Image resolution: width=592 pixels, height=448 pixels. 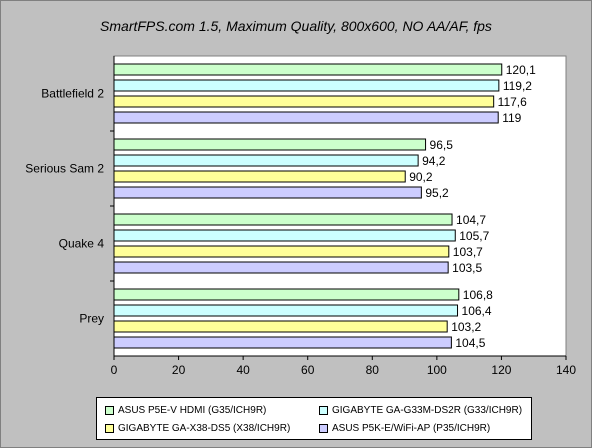 I want to click on data-label: 106,4, so click(x=477, y=311).